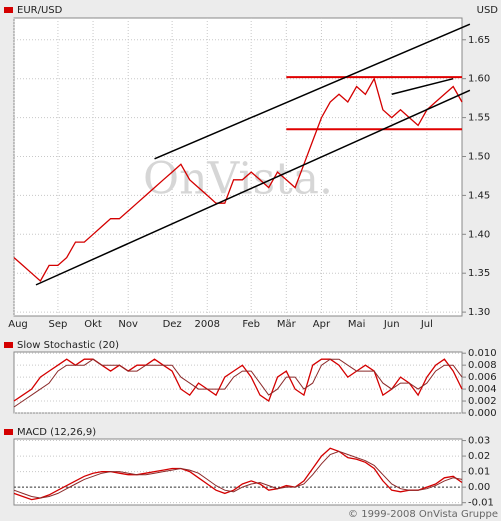 This screenshot has height=521, width=501. What do you see at coordinates (322, 324) in the screenshot?
I see `x-tick-label: Apr` at bounding box center [322, 324].